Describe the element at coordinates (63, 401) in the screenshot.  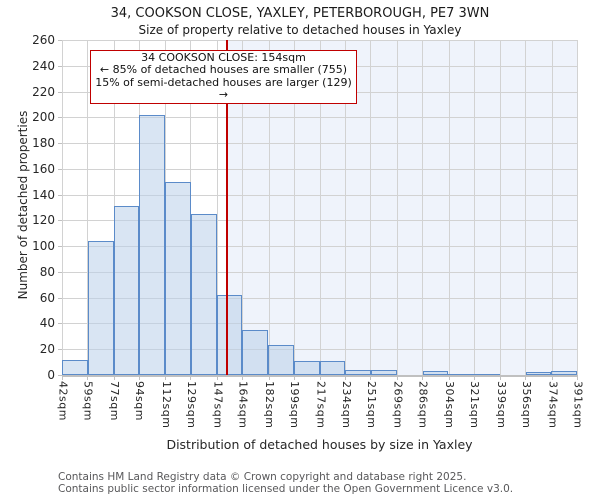
I see `x-tick-label: 42sqm` at that location.